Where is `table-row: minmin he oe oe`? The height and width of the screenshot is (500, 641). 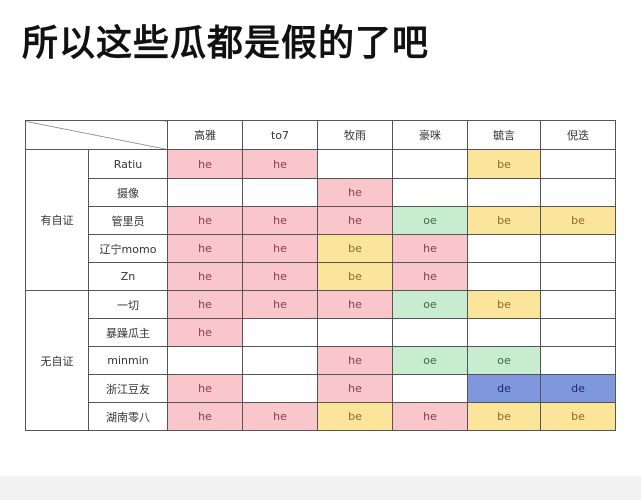
table-row: minmin he oe oe is located at coordinates (321, 360).